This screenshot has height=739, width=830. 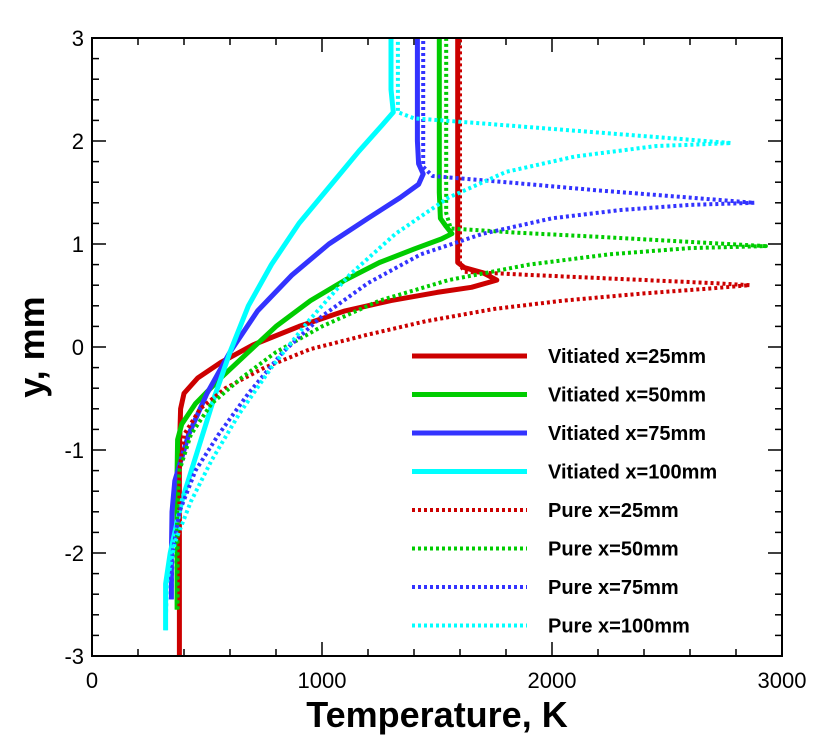 What do you see at coordinates (613, 550) in the screenshot?
I see `legend-label: Pure x=50mm` at bounding box center [613, 550].